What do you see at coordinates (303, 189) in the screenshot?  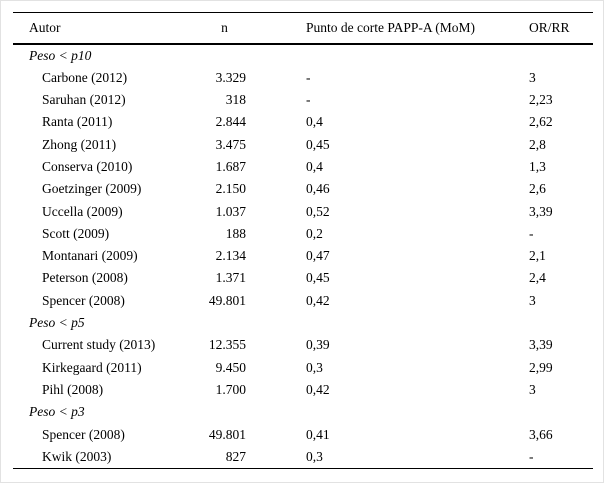 I see `table-row: Goetzinger (2009) 2.150 0,46 2,6` at bounding box center [303, 189].